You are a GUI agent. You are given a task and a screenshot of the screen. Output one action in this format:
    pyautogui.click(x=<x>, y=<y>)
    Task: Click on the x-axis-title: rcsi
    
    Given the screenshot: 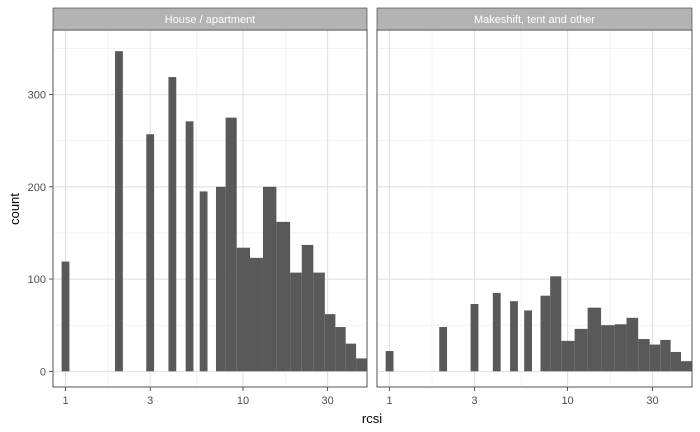 What is the action you would take?
    pyautogui.click(x=372, y=418)
    